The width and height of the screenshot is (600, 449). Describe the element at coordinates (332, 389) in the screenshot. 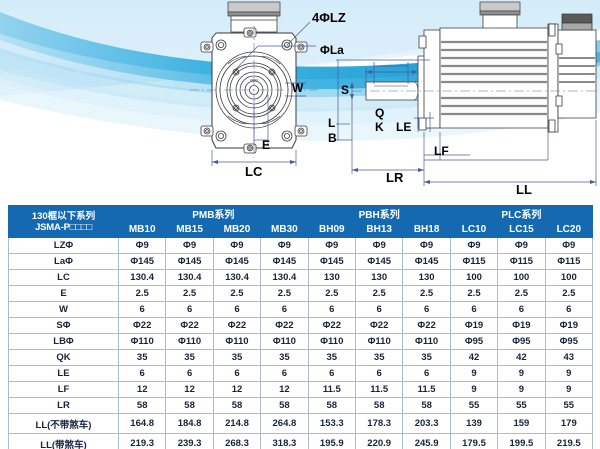

I see `cell: 11.5` at that location.